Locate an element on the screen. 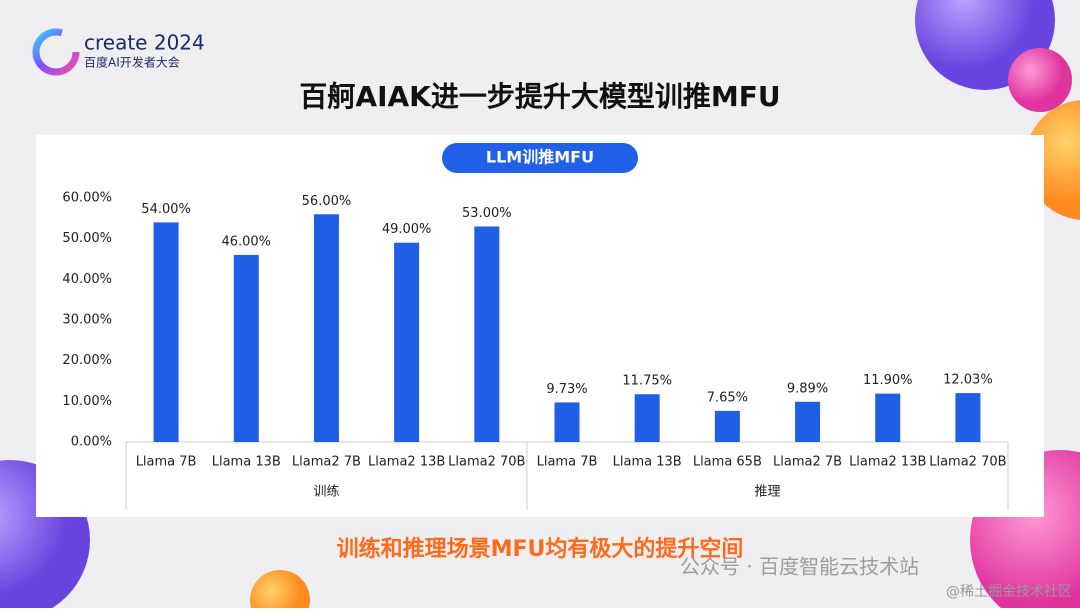  value-label: 12.03% is located at coordinates (968, 380).